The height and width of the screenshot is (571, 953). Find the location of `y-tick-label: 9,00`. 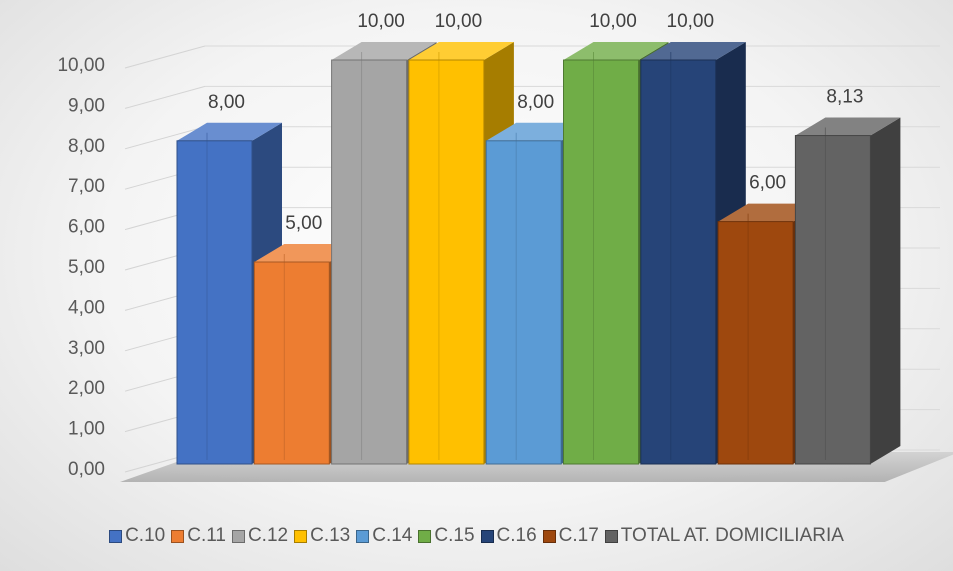

y-tick-label: 9,00 is located at coordinates (86, 105).